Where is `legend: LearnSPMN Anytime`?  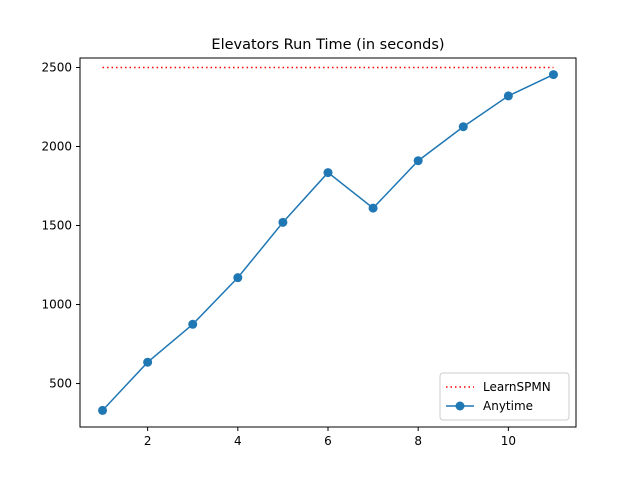 legend: LearnSPMN Anytime is located at coordinates (504, 396).